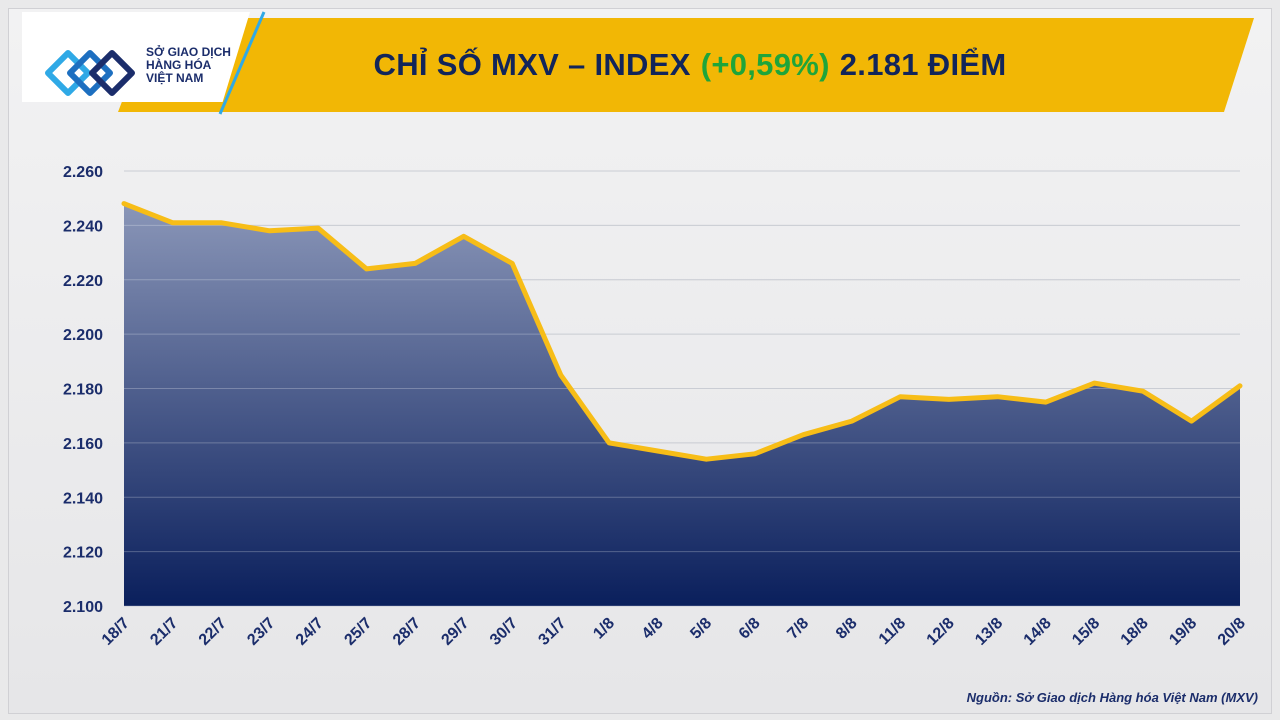  What do you see at coordinates (892, 631) in the screenshot?
I see `x-tick-label: 11/8` at bounding box center [892, 631].